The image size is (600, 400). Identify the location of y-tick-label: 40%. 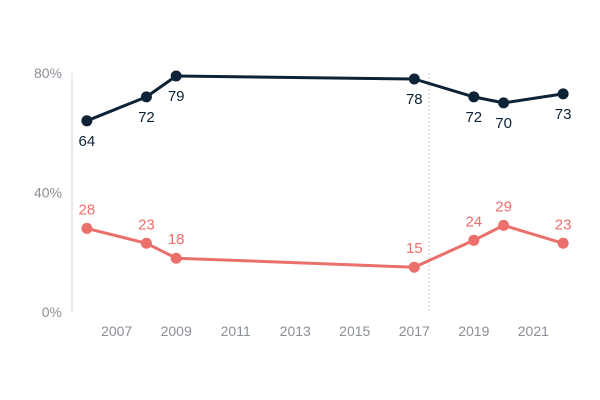
(48, 193).